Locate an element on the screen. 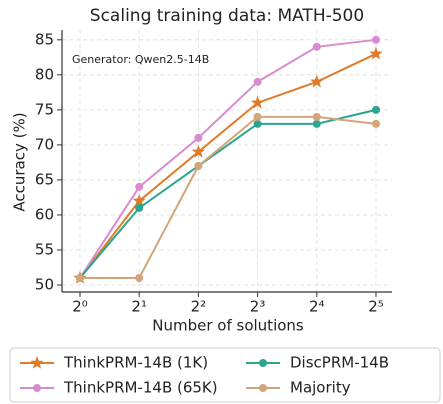 This screenshot has height=404, width=443. y-tick-label: 85 is located at coordinates (44, 39).